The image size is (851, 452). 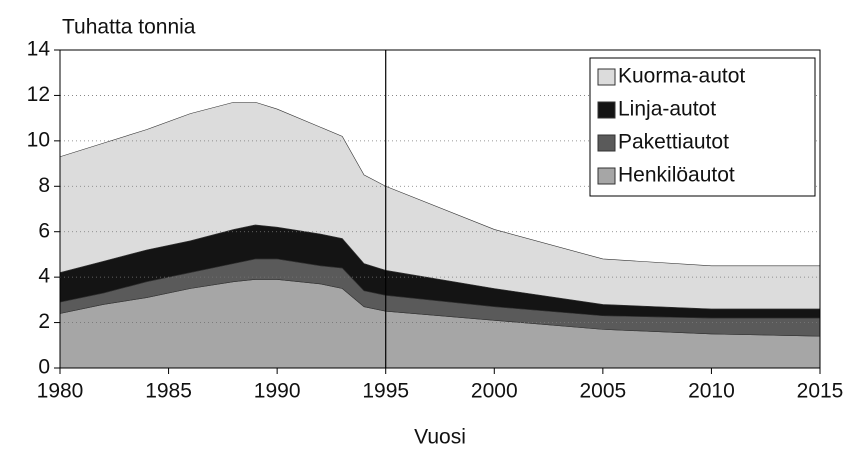 What do you see at coordinates (38, 94) in the screenshot?
I see `y-tick-label: 12` at bounding box center [38, 94].